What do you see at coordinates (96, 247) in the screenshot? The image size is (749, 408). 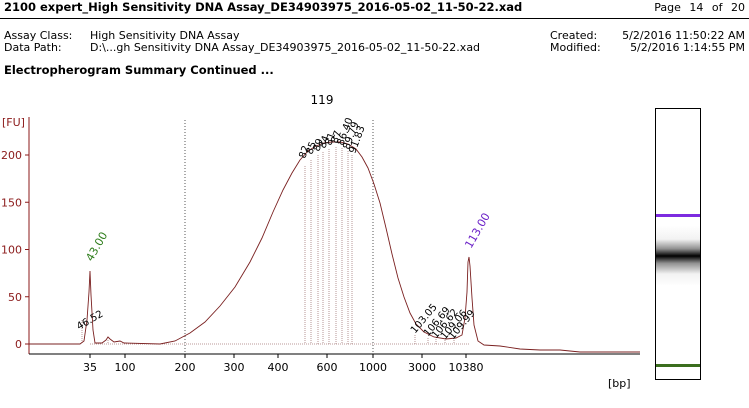 I see `lower-marker-label: 43.00` at bounding box center [96, 247].